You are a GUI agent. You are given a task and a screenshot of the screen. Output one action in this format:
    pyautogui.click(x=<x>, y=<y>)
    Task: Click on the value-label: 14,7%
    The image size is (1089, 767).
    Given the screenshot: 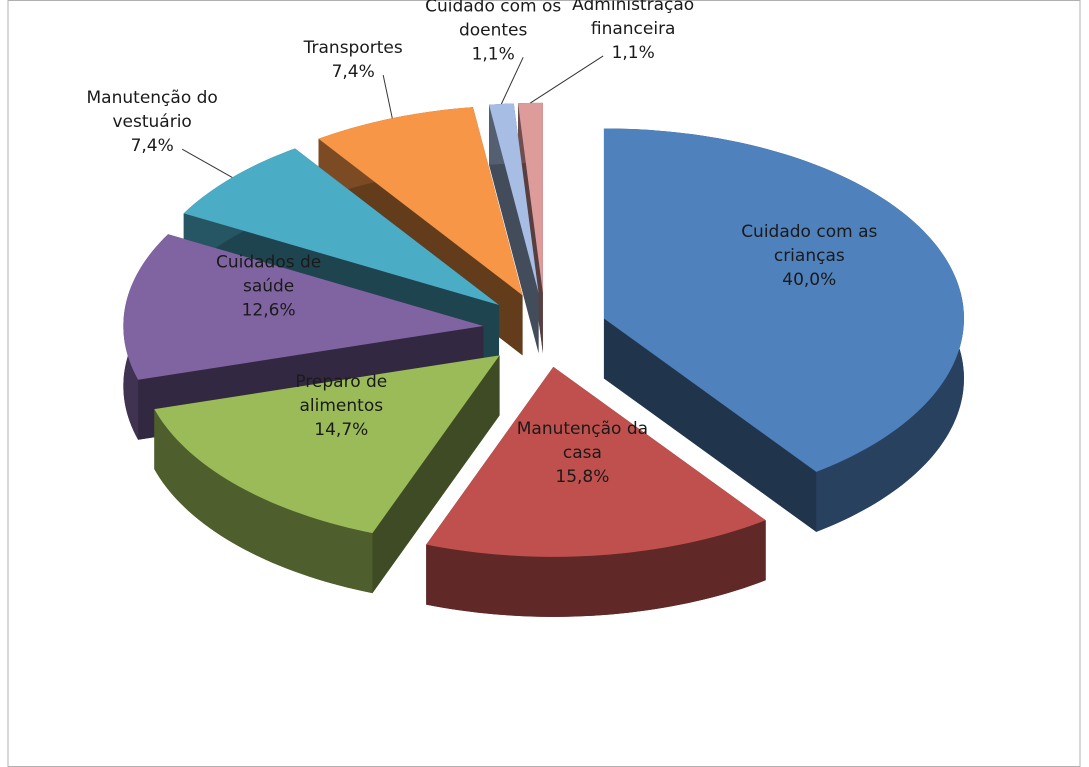 What is the action you would take?
    pyautogui.click(x=341, y=430)
    